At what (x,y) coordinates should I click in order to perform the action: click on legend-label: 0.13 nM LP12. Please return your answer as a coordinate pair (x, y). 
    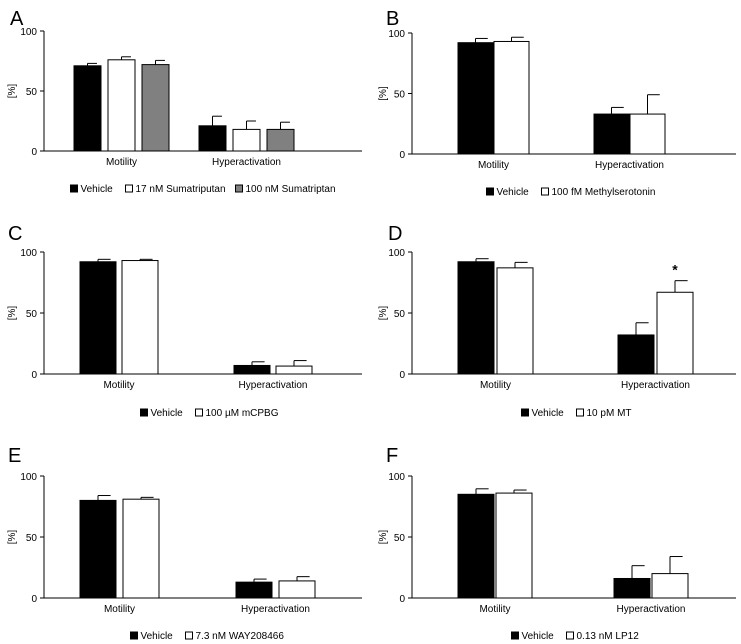
    Looking at the image, I should click on (608, 636).